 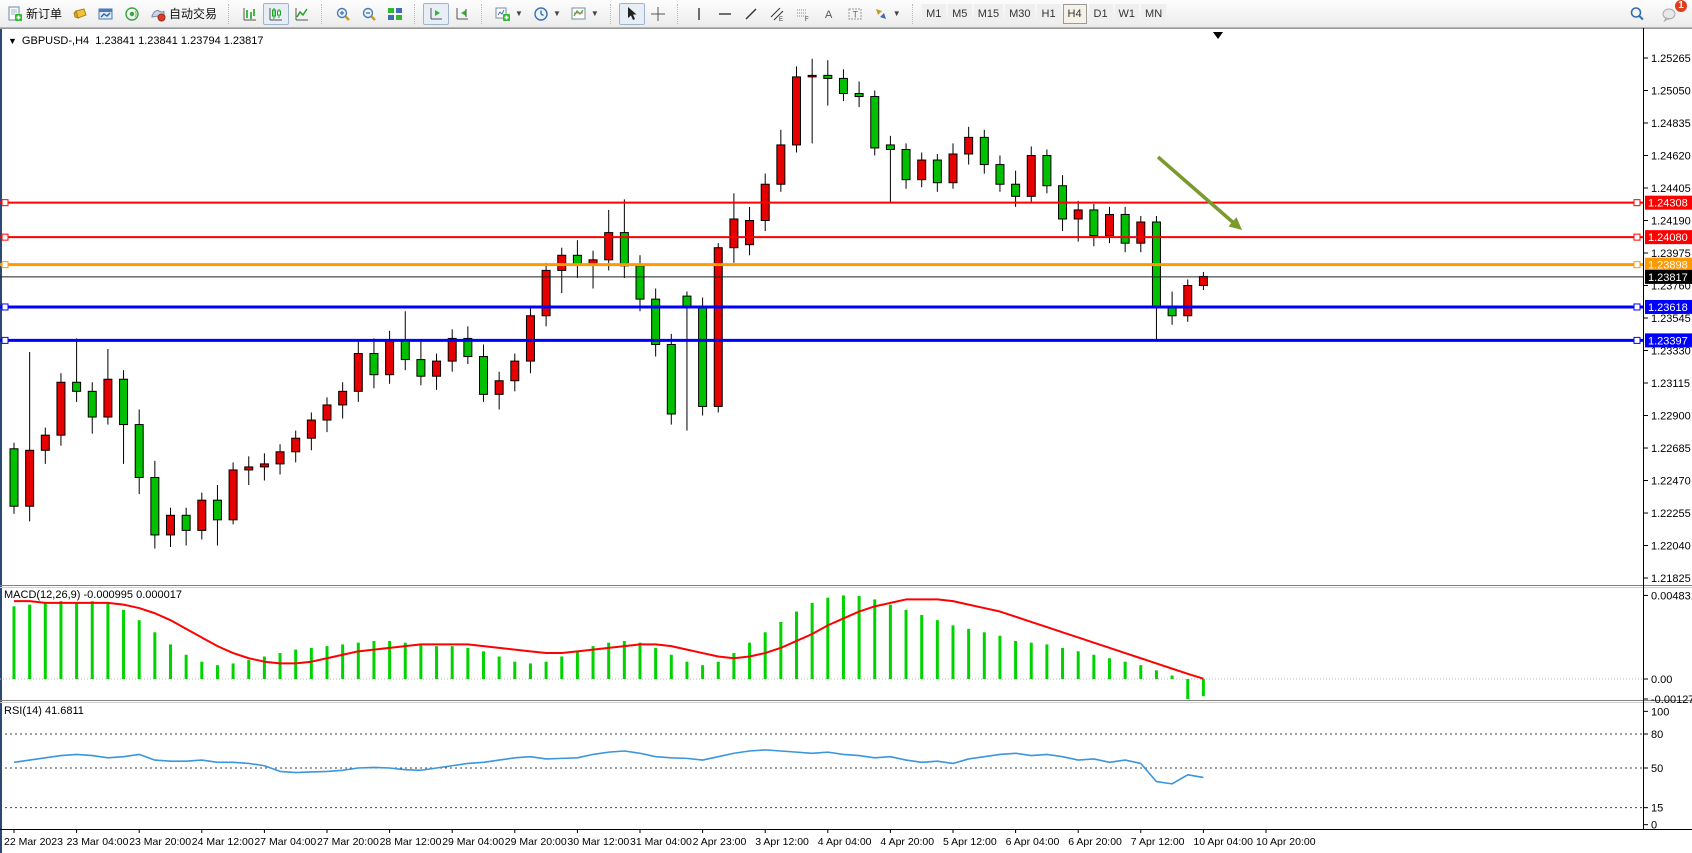 I want to click on arrows-tool-button: ▼, so click(x=887, y=14).